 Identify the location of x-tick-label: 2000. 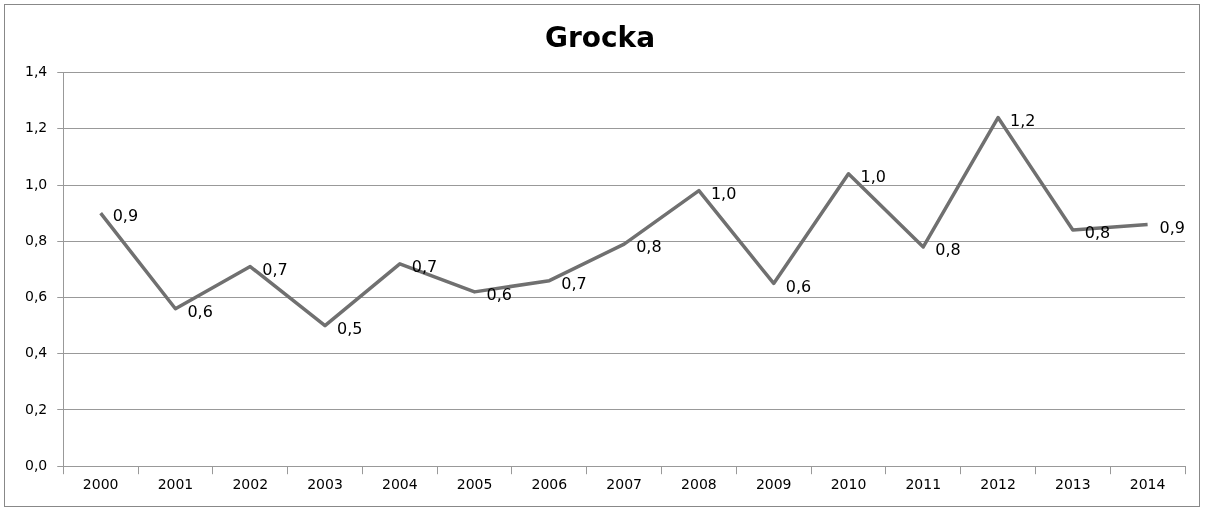
(100, 484).